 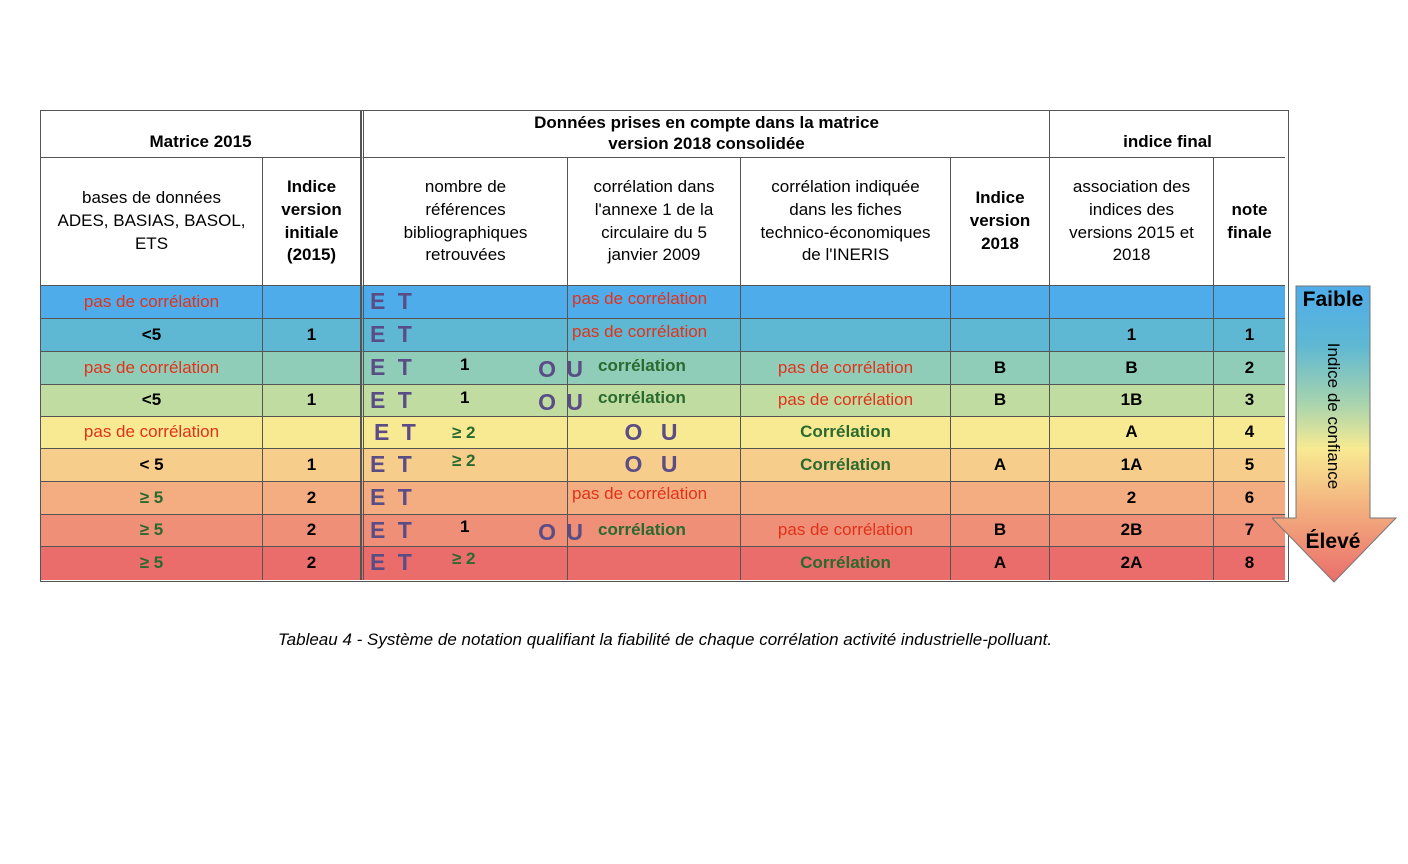 I want to click on cell-association: 2B, so click(x=1132, y=531).